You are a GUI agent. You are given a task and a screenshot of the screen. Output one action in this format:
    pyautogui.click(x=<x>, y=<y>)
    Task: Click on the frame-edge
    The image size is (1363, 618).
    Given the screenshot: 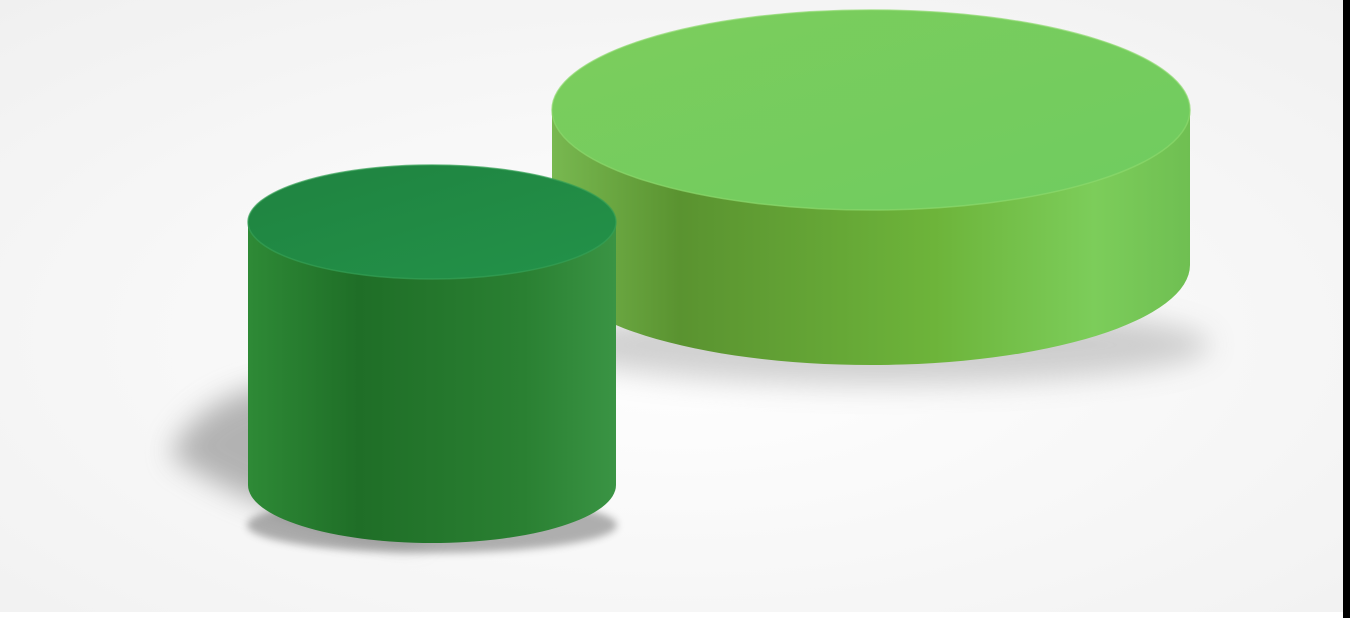 What is the action you would take?
    pyautogui.click(x=1346, y=309)
    